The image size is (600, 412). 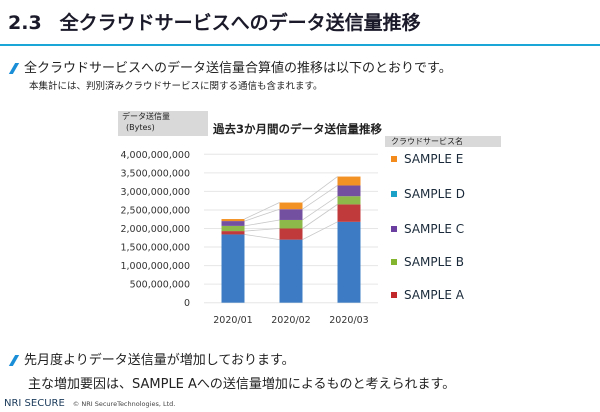 I want to click on legend-label: SAMPLE B, so click(x=434, y=262).